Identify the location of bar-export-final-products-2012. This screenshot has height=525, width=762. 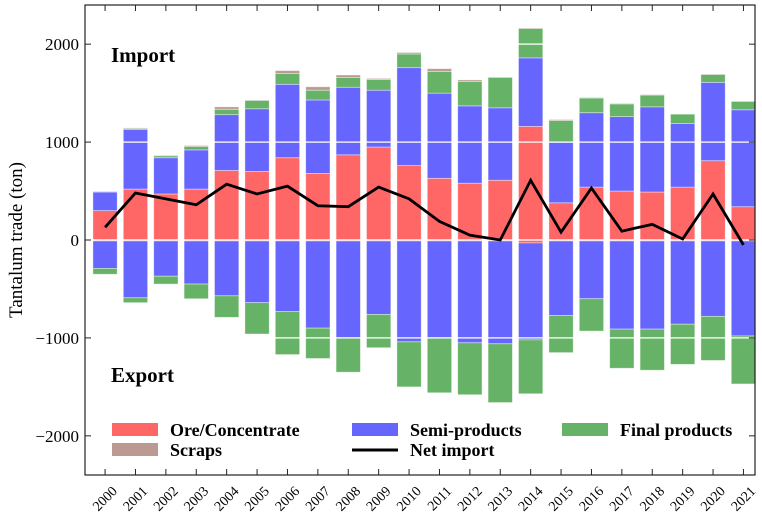
(470, 369).